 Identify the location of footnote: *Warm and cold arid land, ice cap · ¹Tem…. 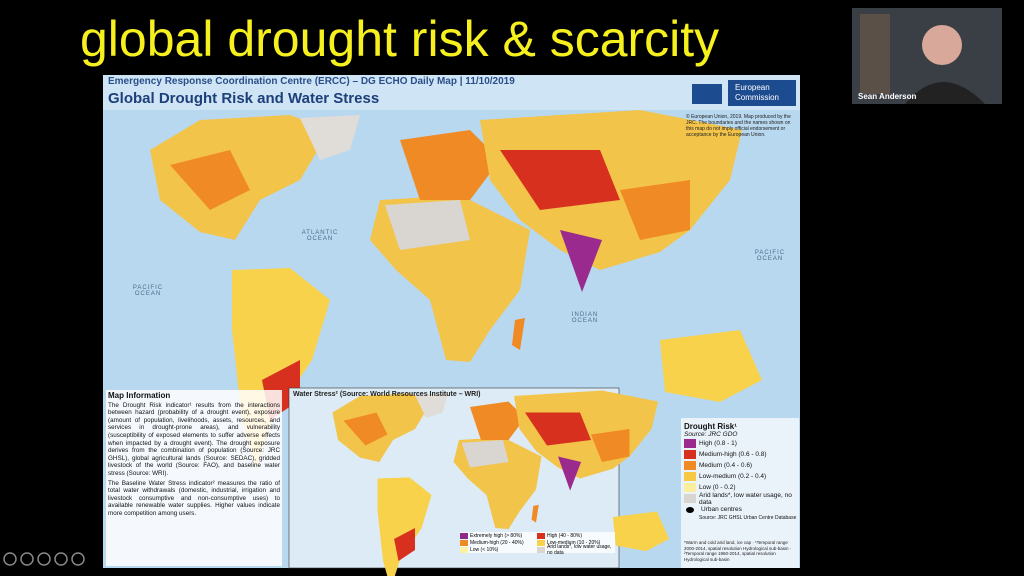
(738, 551).